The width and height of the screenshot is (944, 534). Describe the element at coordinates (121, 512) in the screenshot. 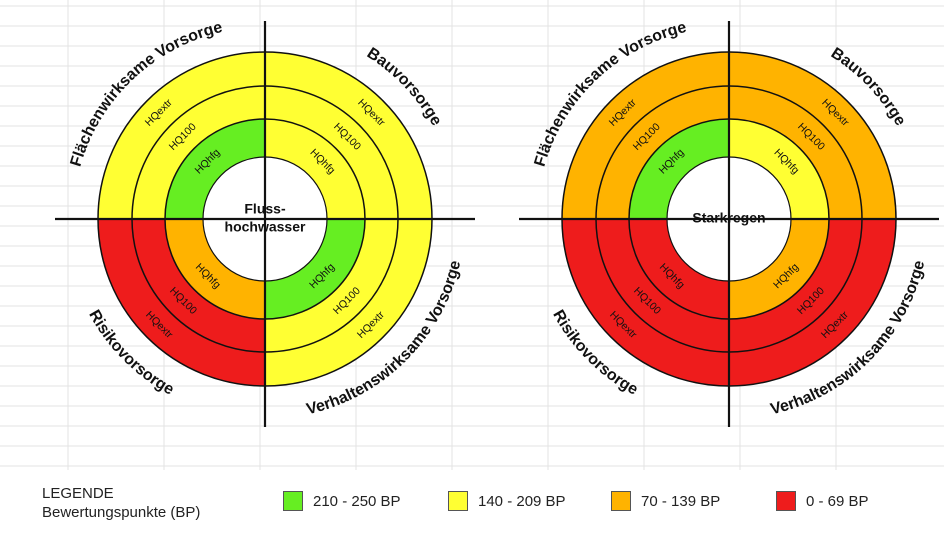

I see `legend-subtitle: Bewertungspunkte (BP)` at that location.